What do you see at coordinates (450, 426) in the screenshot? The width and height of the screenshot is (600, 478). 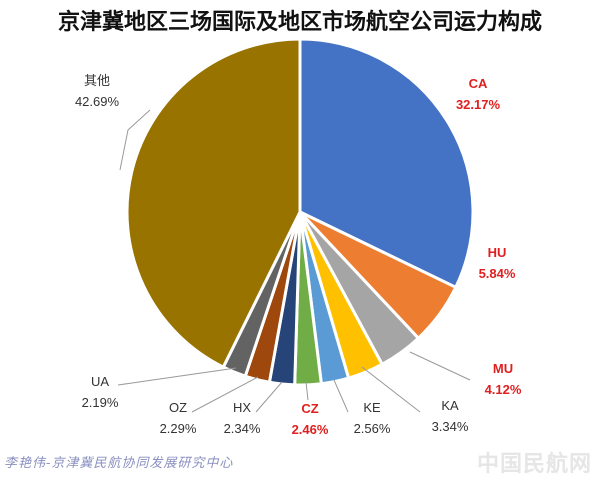 I see `slice-label-value-KA: 3.34%` at bounding box center [450, 426].